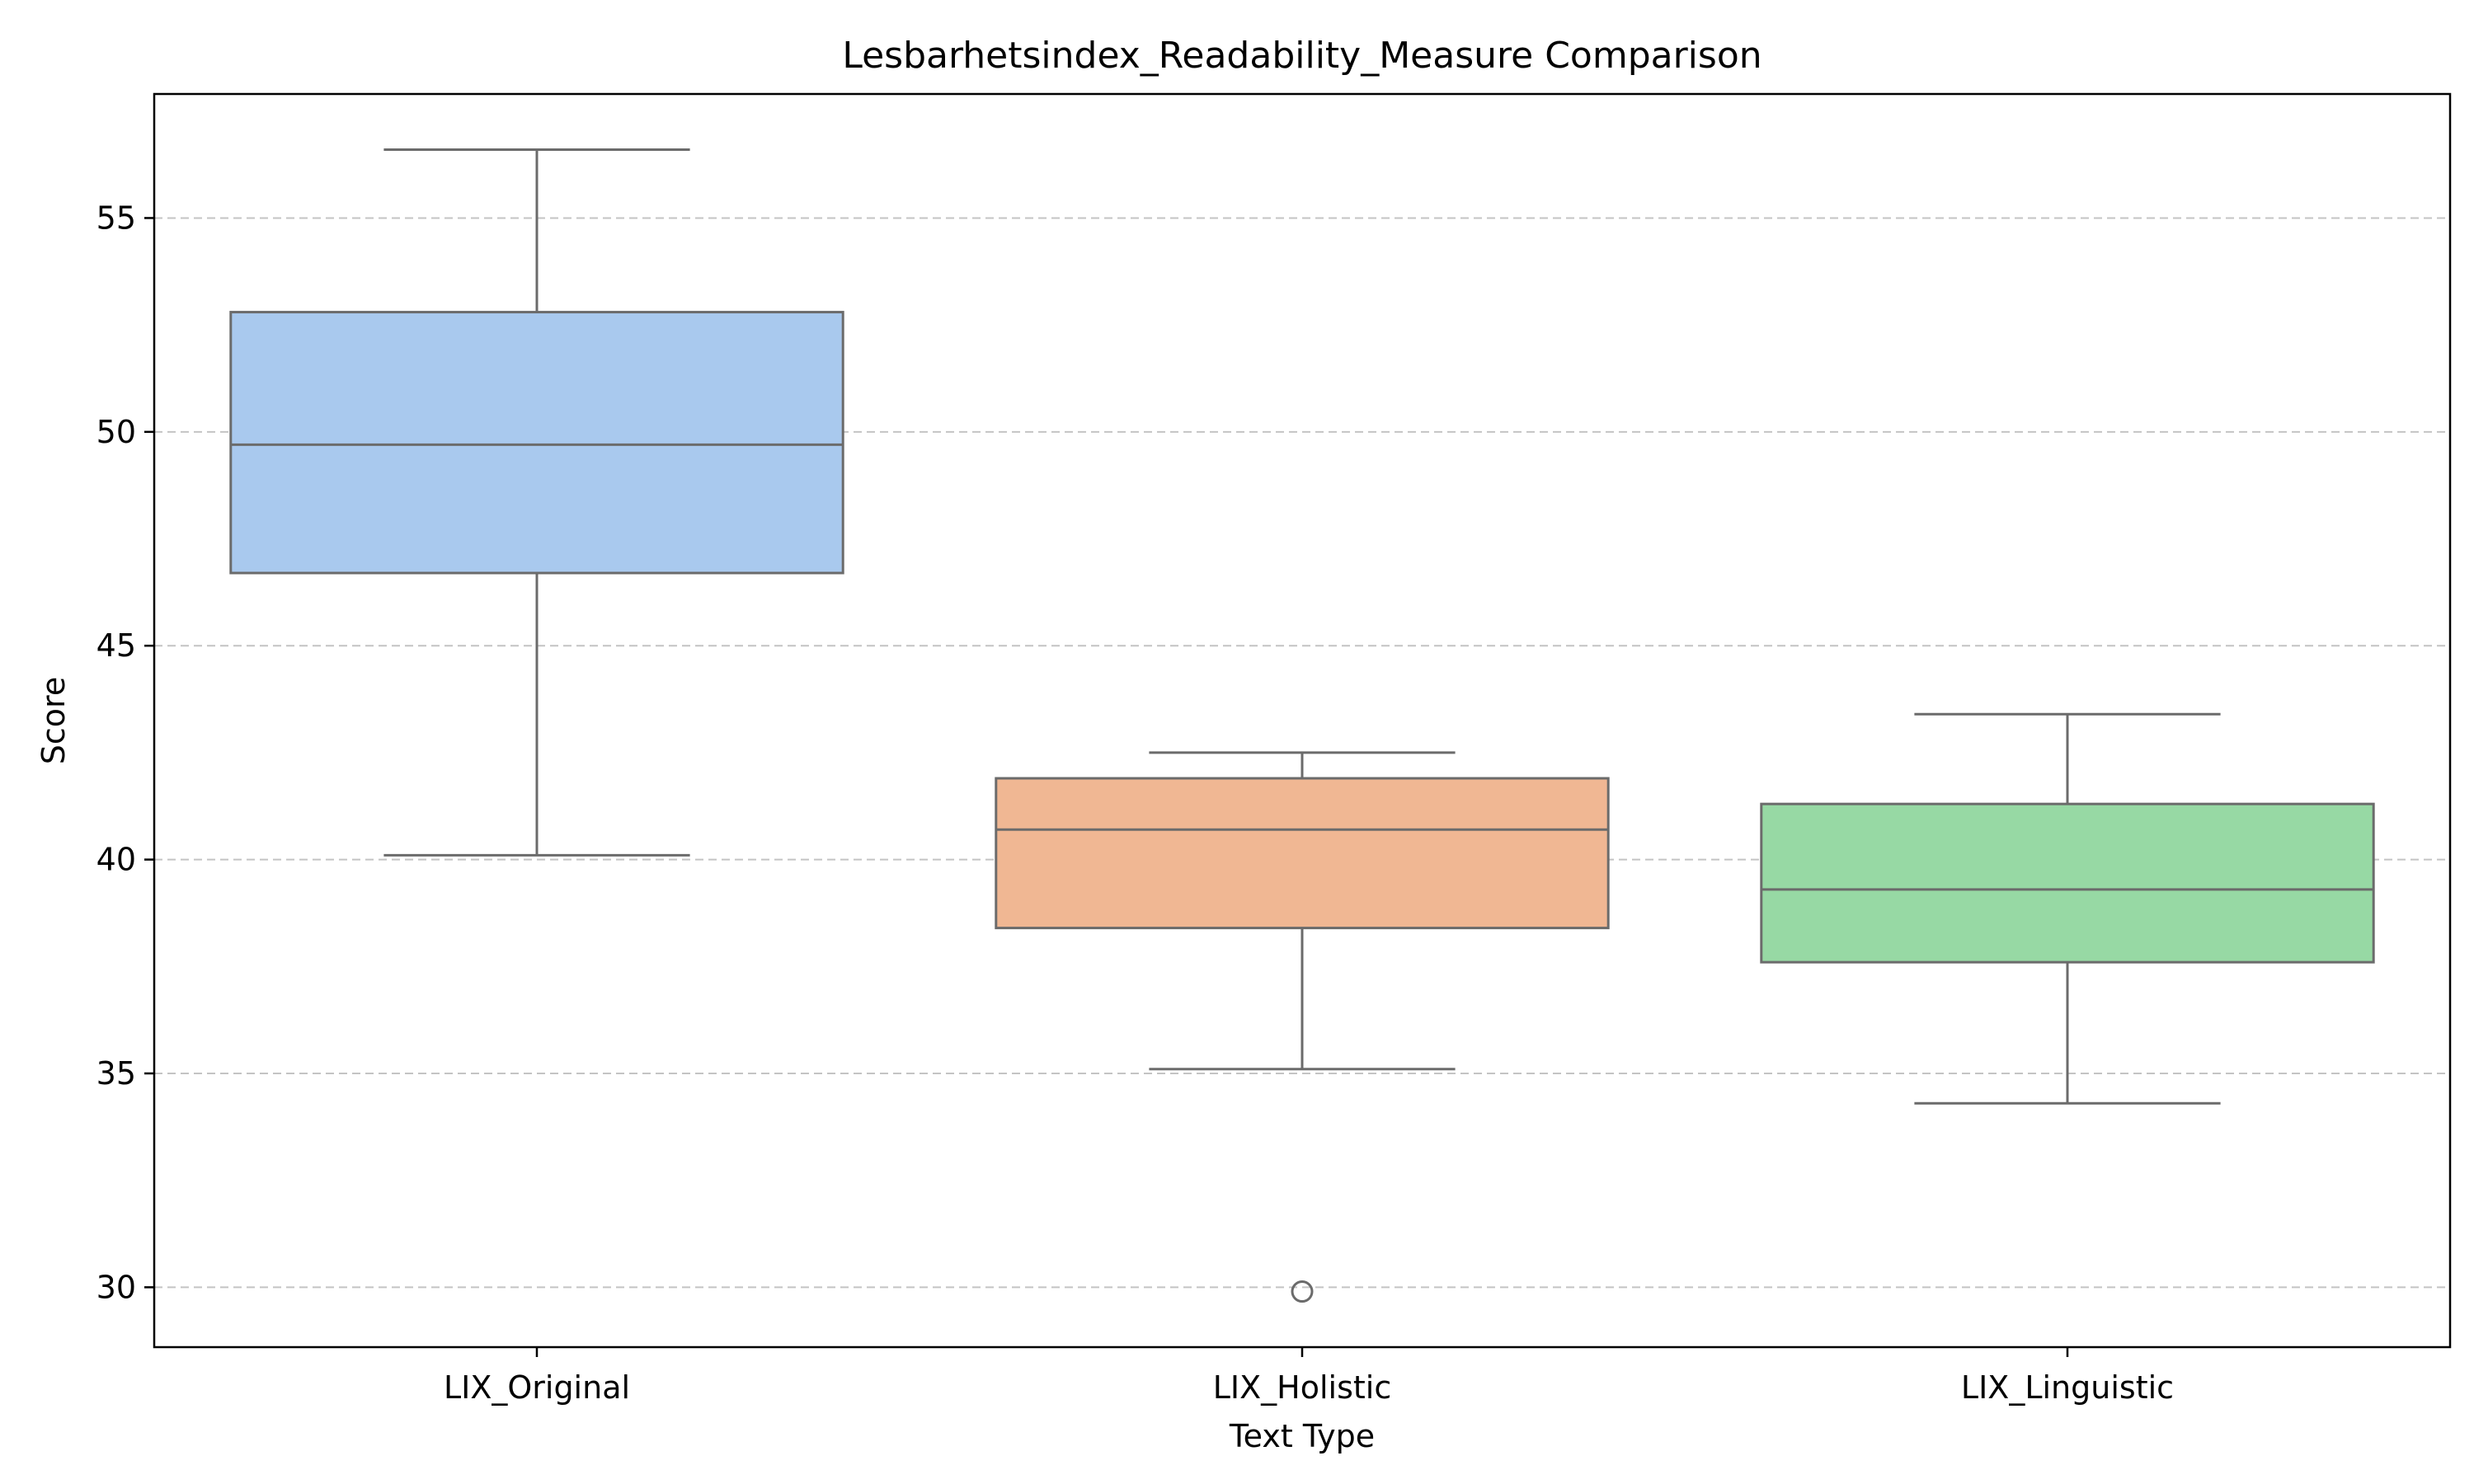  I want to click on y-tick-label: 45, so click(116, 645).